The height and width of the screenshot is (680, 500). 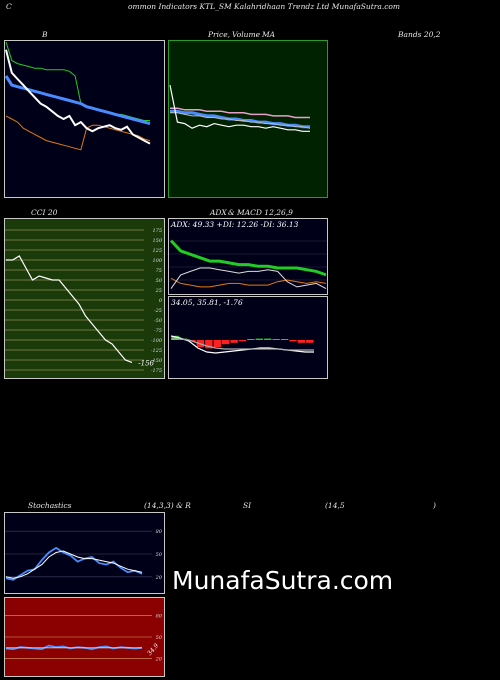 What do you see at coordinates (419, 34) in the screenshot?
I see `label-bands: Bands 20,2` at bounding box center [419, 34].